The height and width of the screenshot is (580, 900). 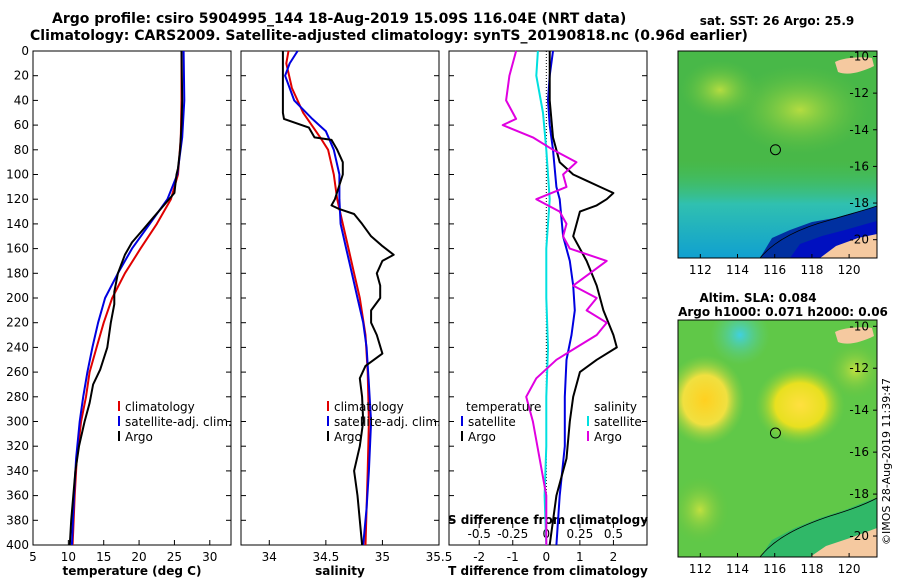 What do you see at coordinates (775, 433) in the screenshot?
I see `sla-map-argo-location-marker` at bounding box center [775, 433].